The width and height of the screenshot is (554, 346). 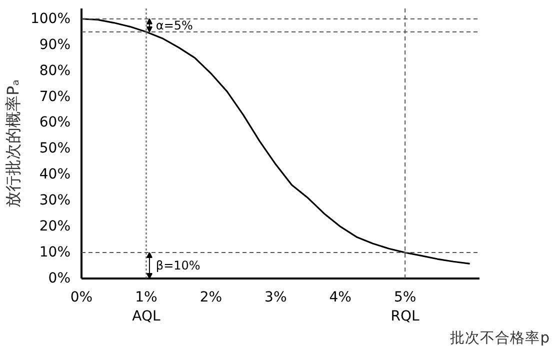 What do you see at coordinates (50, 18) in the screenshot?
I see `y-tick-label: 100%` at bounding box center [50, 18].